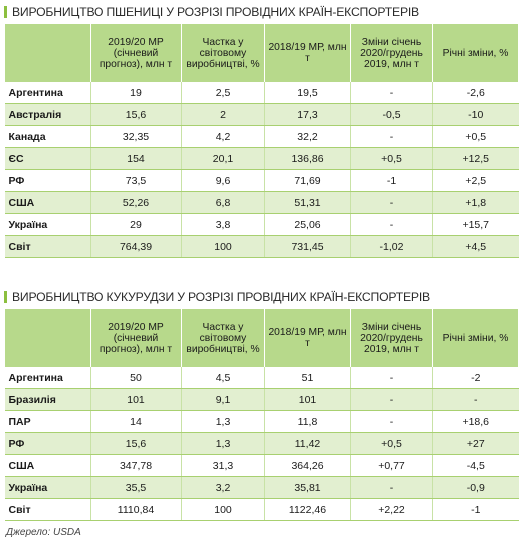 This screenshot has height=544, width=523. I want to click on table-cell: +18,6, so click(475, 421).